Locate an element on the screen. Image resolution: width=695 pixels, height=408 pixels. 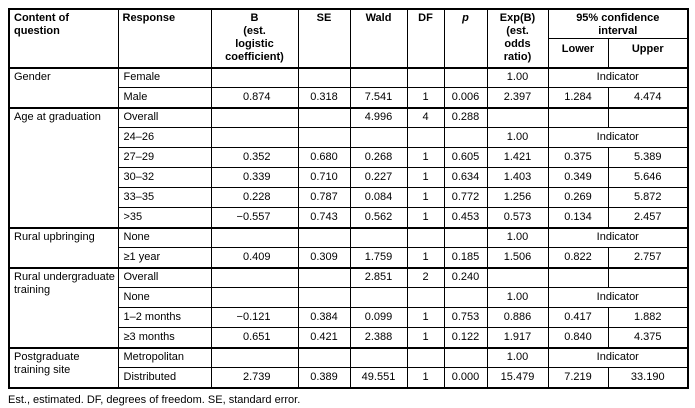
col-header-b: B (est. logistic coefficient) is located at coordinates (254, 38).